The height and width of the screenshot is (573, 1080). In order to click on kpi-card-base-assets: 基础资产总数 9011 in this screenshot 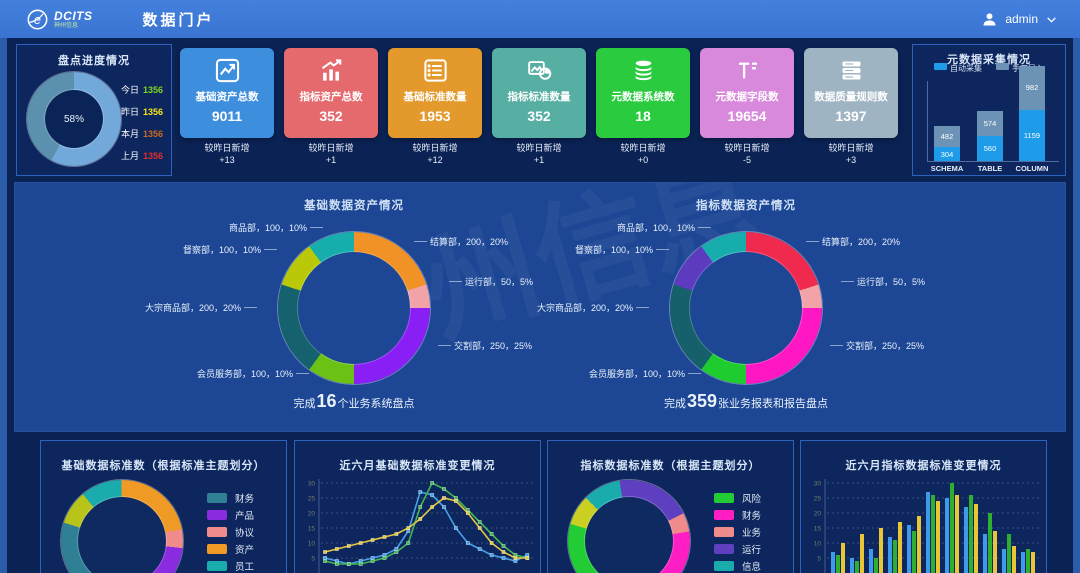, I will do `click(227, 93)`.